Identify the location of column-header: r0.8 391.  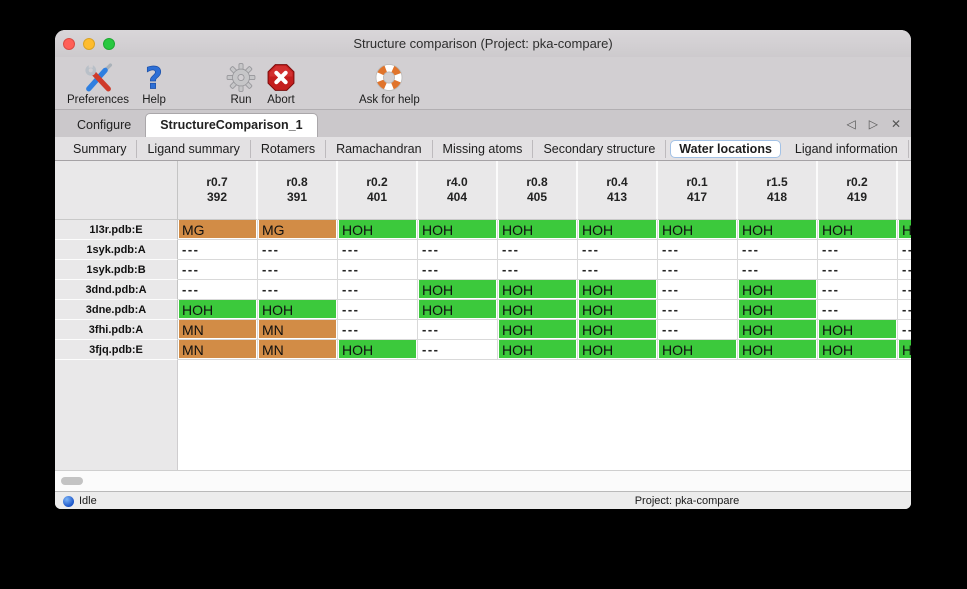
(298, 190).